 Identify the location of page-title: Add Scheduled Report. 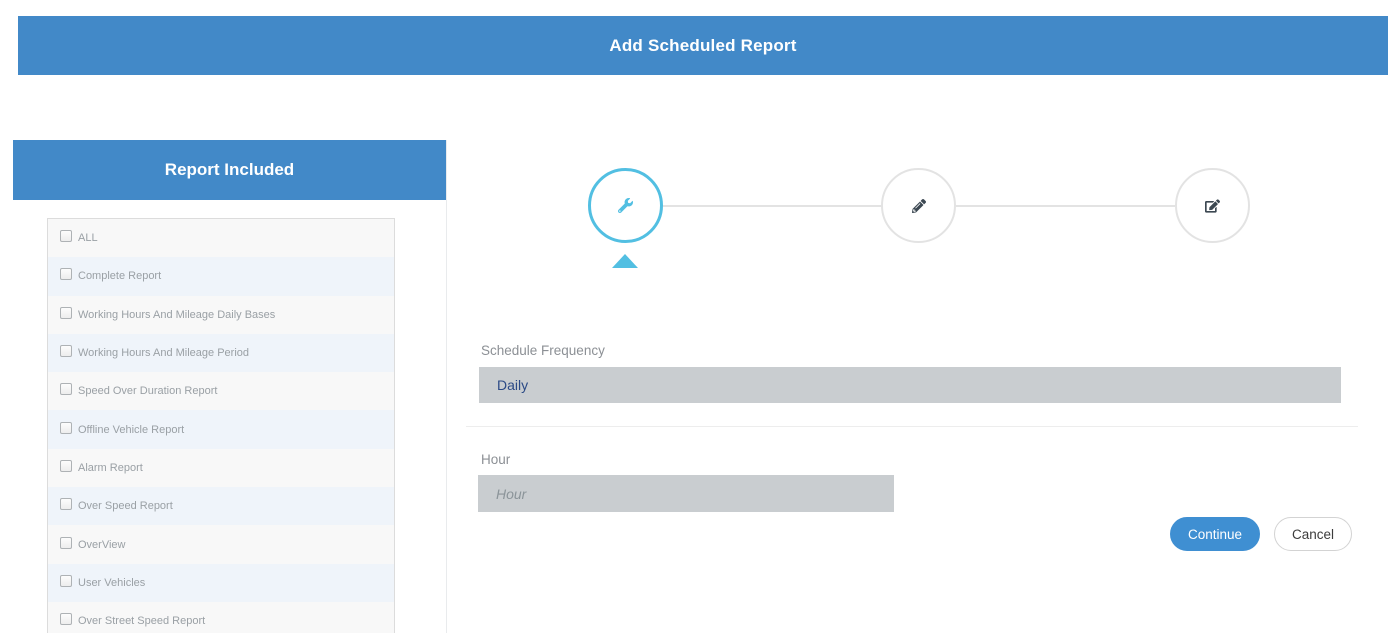
(703, 45).